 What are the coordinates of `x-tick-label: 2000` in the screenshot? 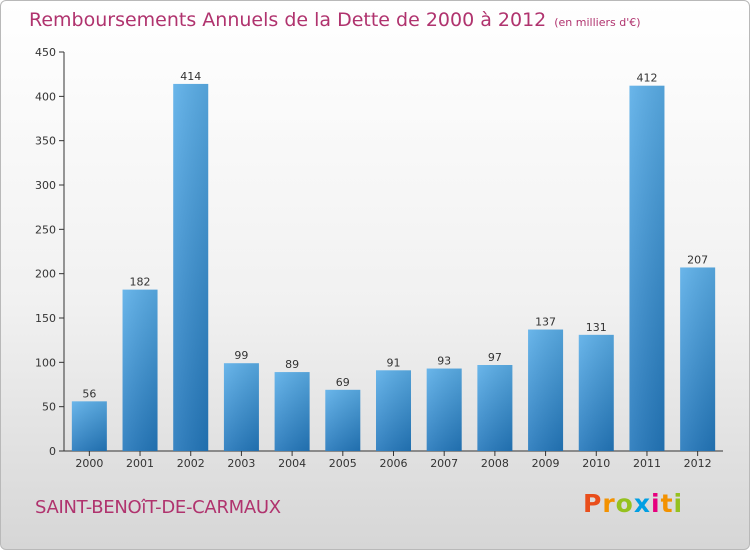 It's located at (89, 463).